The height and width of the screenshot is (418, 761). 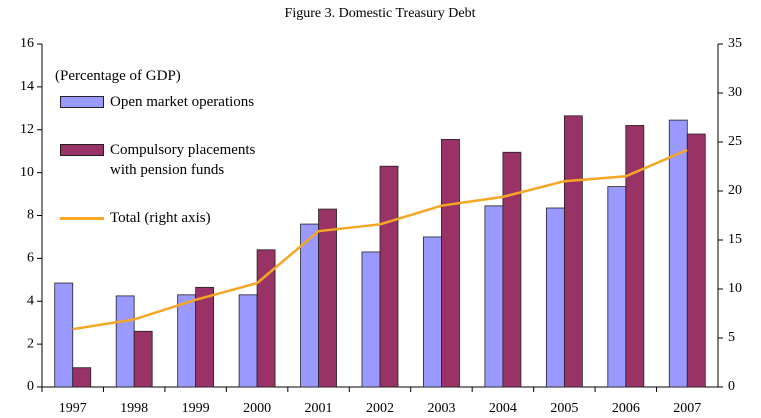 What do you see at coordinates (30, 300) in the screenshot?
I see `y-tick-label: 4` at bounding box center [30, 300].